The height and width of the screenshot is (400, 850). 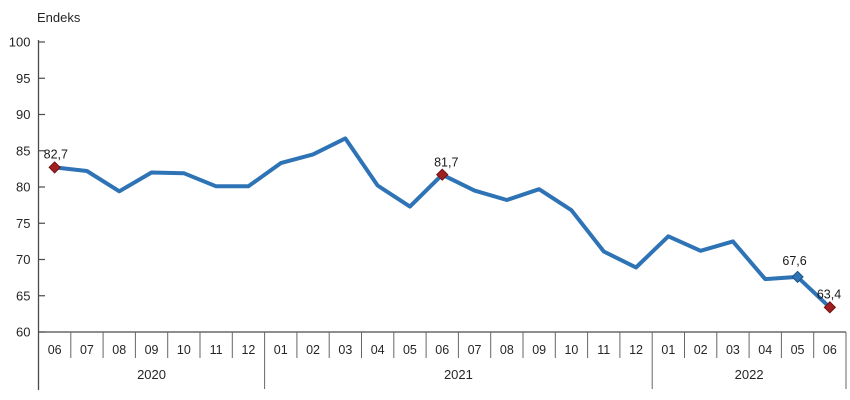 What do you see at coordinates (56, 154) in the screenshot?
I see `data-point-label: 82,7` at bounding box center [56, 154].